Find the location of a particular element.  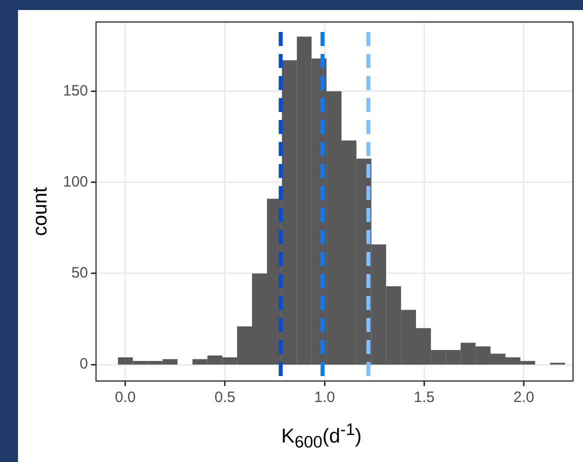

x-tick-label: 0.0 is located at coordinates (125, 397).